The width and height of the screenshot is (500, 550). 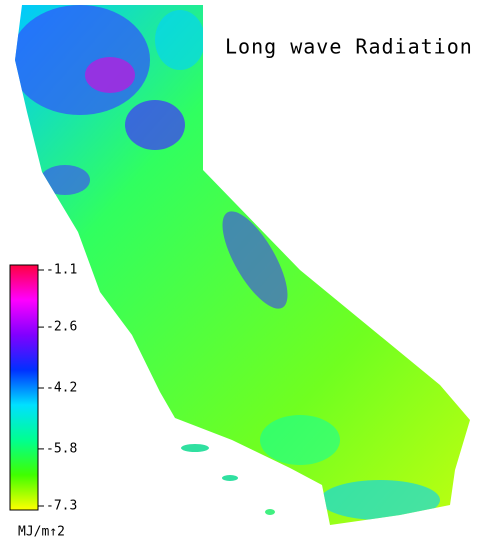 I want to click on colorbar-unit: MJ/m↑2, so click(x=41, y=532).